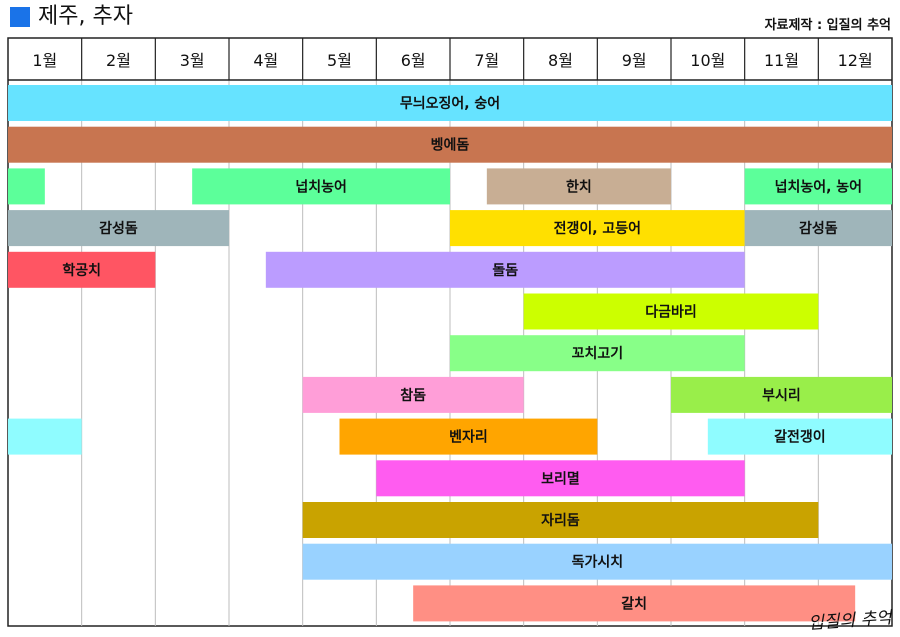  What do you see at coordinates (192, 60) in the screenshot?
I see `month-label: 3월` at bounding box center [192, 60].